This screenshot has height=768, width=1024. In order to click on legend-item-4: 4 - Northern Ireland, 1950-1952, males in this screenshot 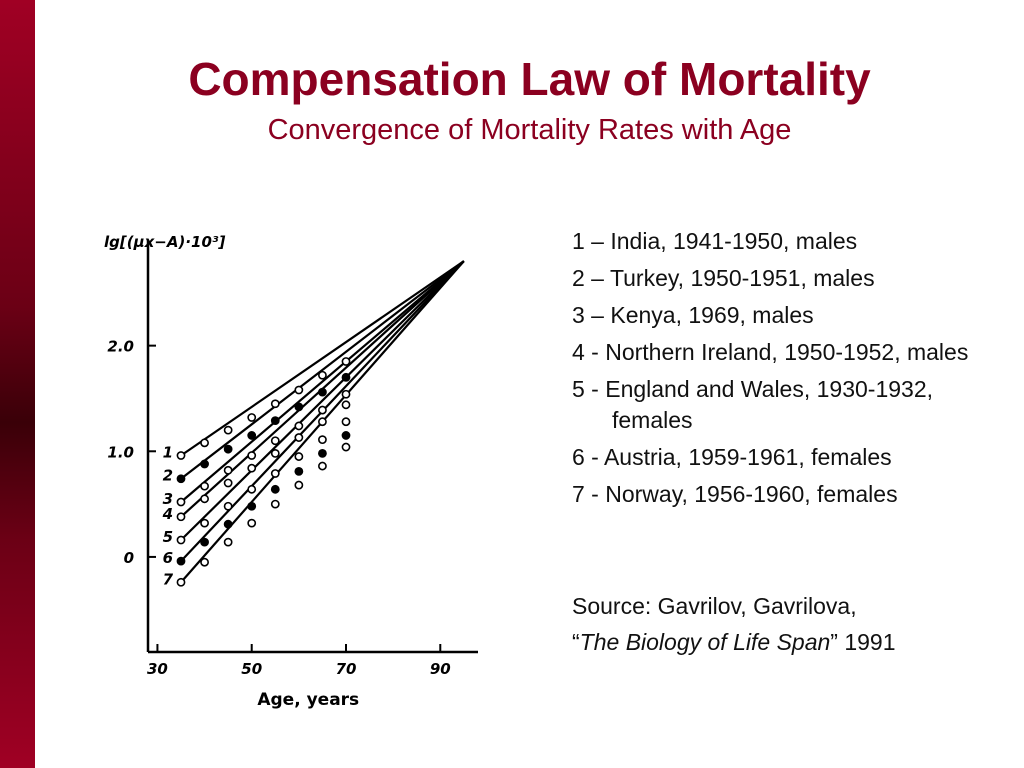, I will do `click(770, 352)`.